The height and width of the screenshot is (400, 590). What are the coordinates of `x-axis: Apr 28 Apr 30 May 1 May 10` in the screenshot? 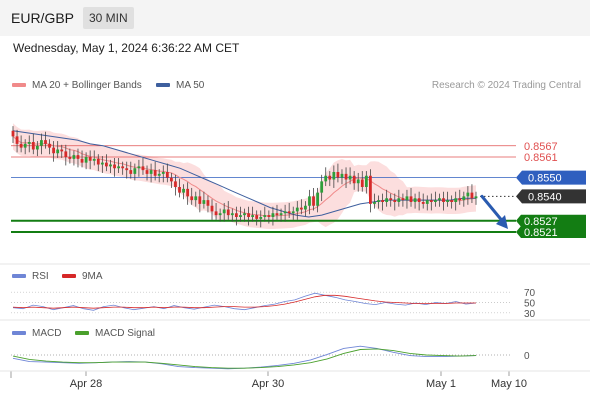 It's located at (268, 380).